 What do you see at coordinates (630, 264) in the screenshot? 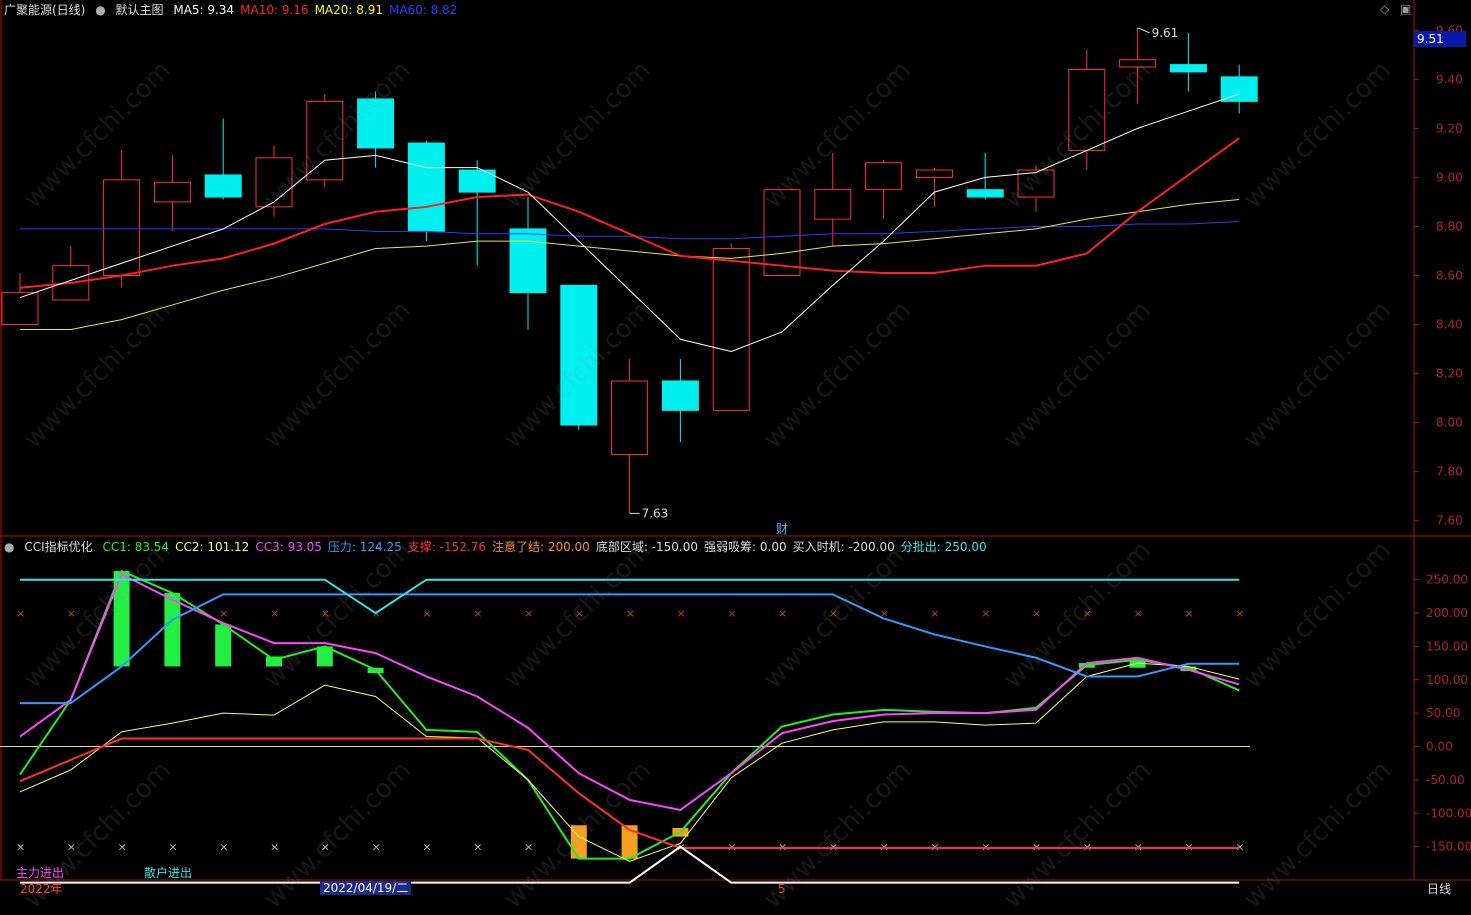
I see `ma20-line` at bounding box center [630, 264].